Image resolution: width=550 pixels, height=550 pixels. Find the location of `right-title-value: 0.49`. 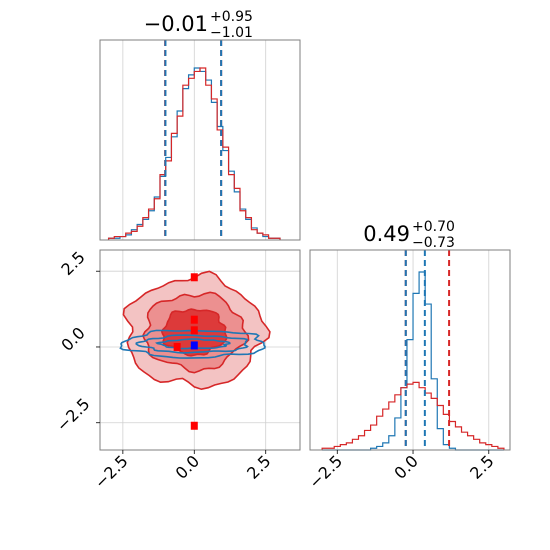

right-title-value: 0.49 is located at coordinates (386, 234).